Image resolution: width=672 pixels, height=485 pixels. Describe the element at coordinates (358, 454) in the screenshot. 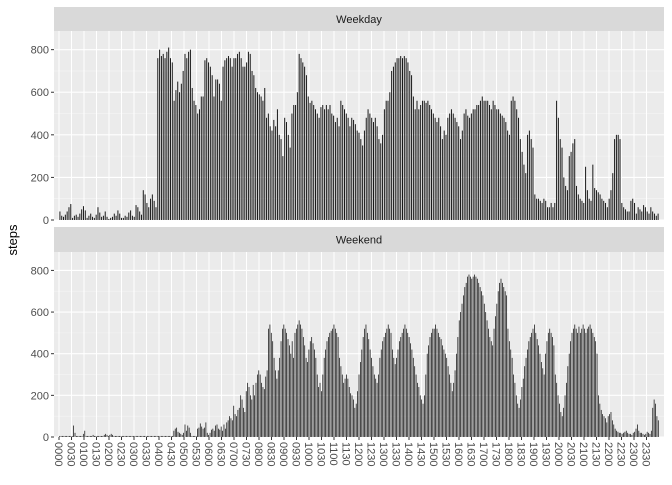

I see `x-tick-label: 1200` at that location.